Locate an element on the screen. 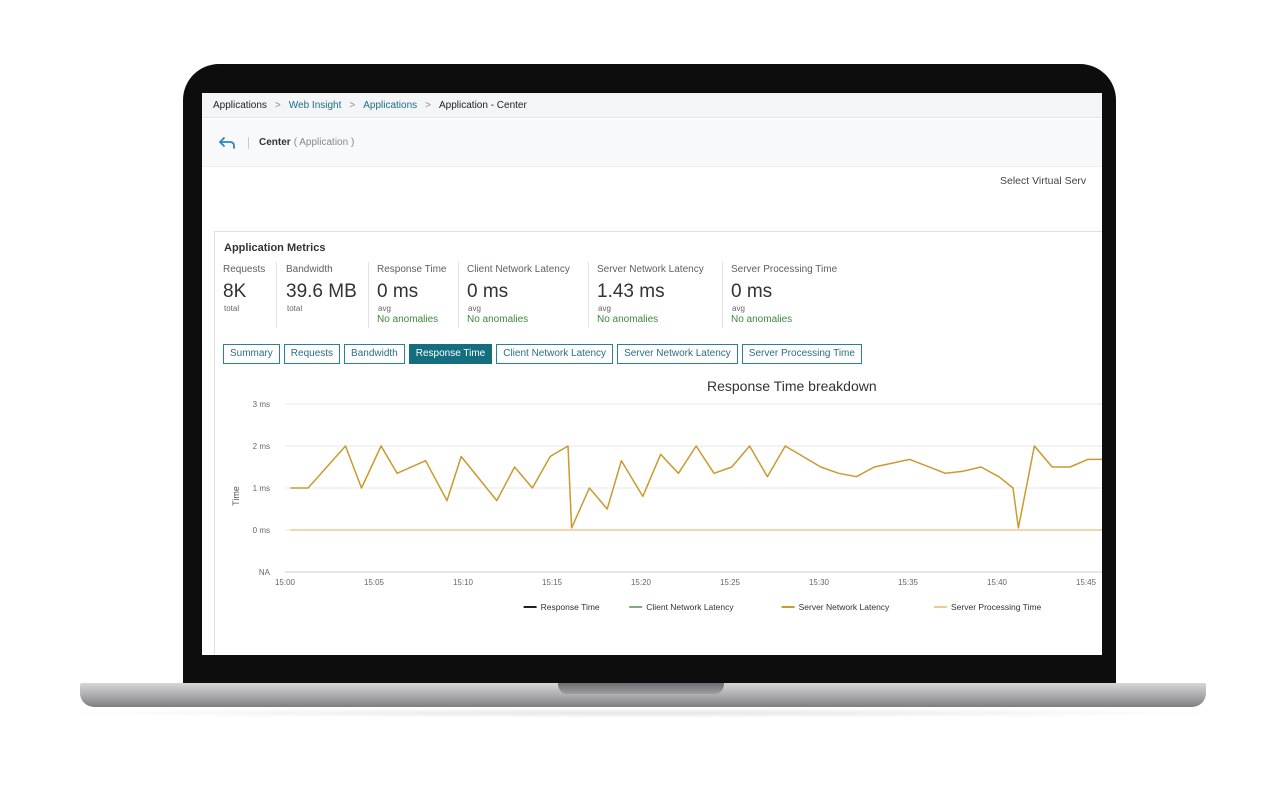  legend-label-server-processing-time: Server Processing Time is located at coordinates (996, 607).